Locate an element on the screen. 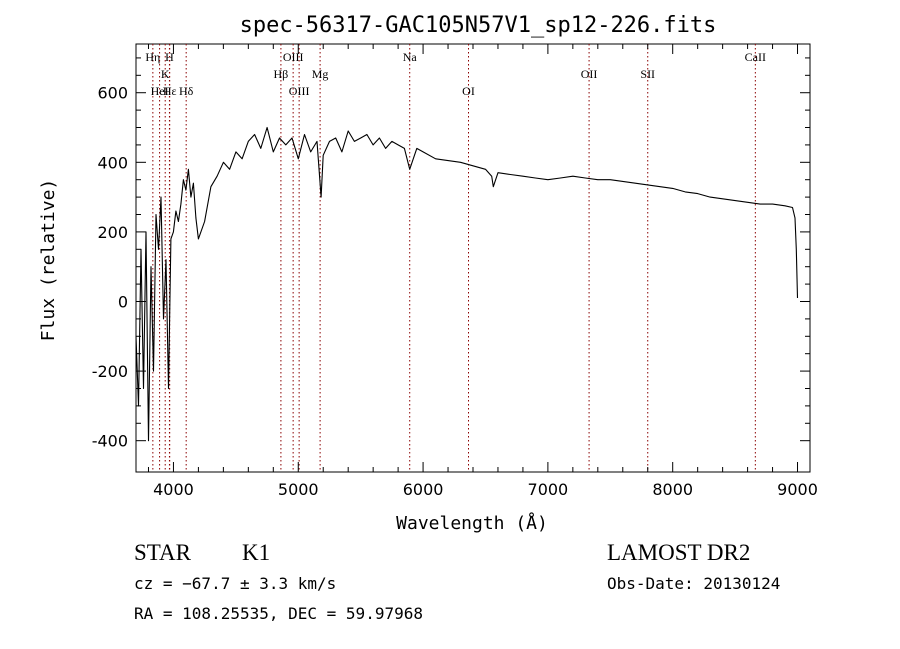 Image resolution: width=900 pixels, height=649 pixels. line-label: Hδ is located at coordinates (186, 91).